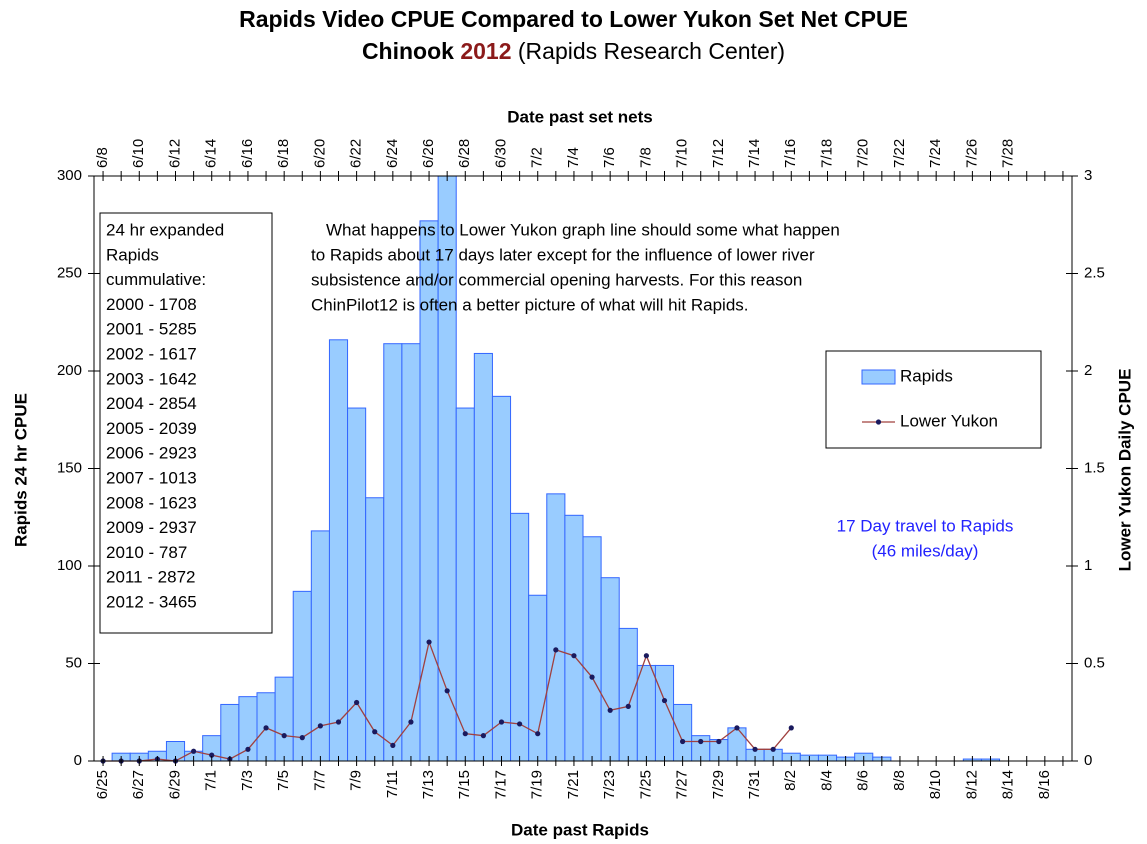  Describe the element at coordinates (573, 784) in the screenshot. I see `x-tick-label: 7/21` at that location.